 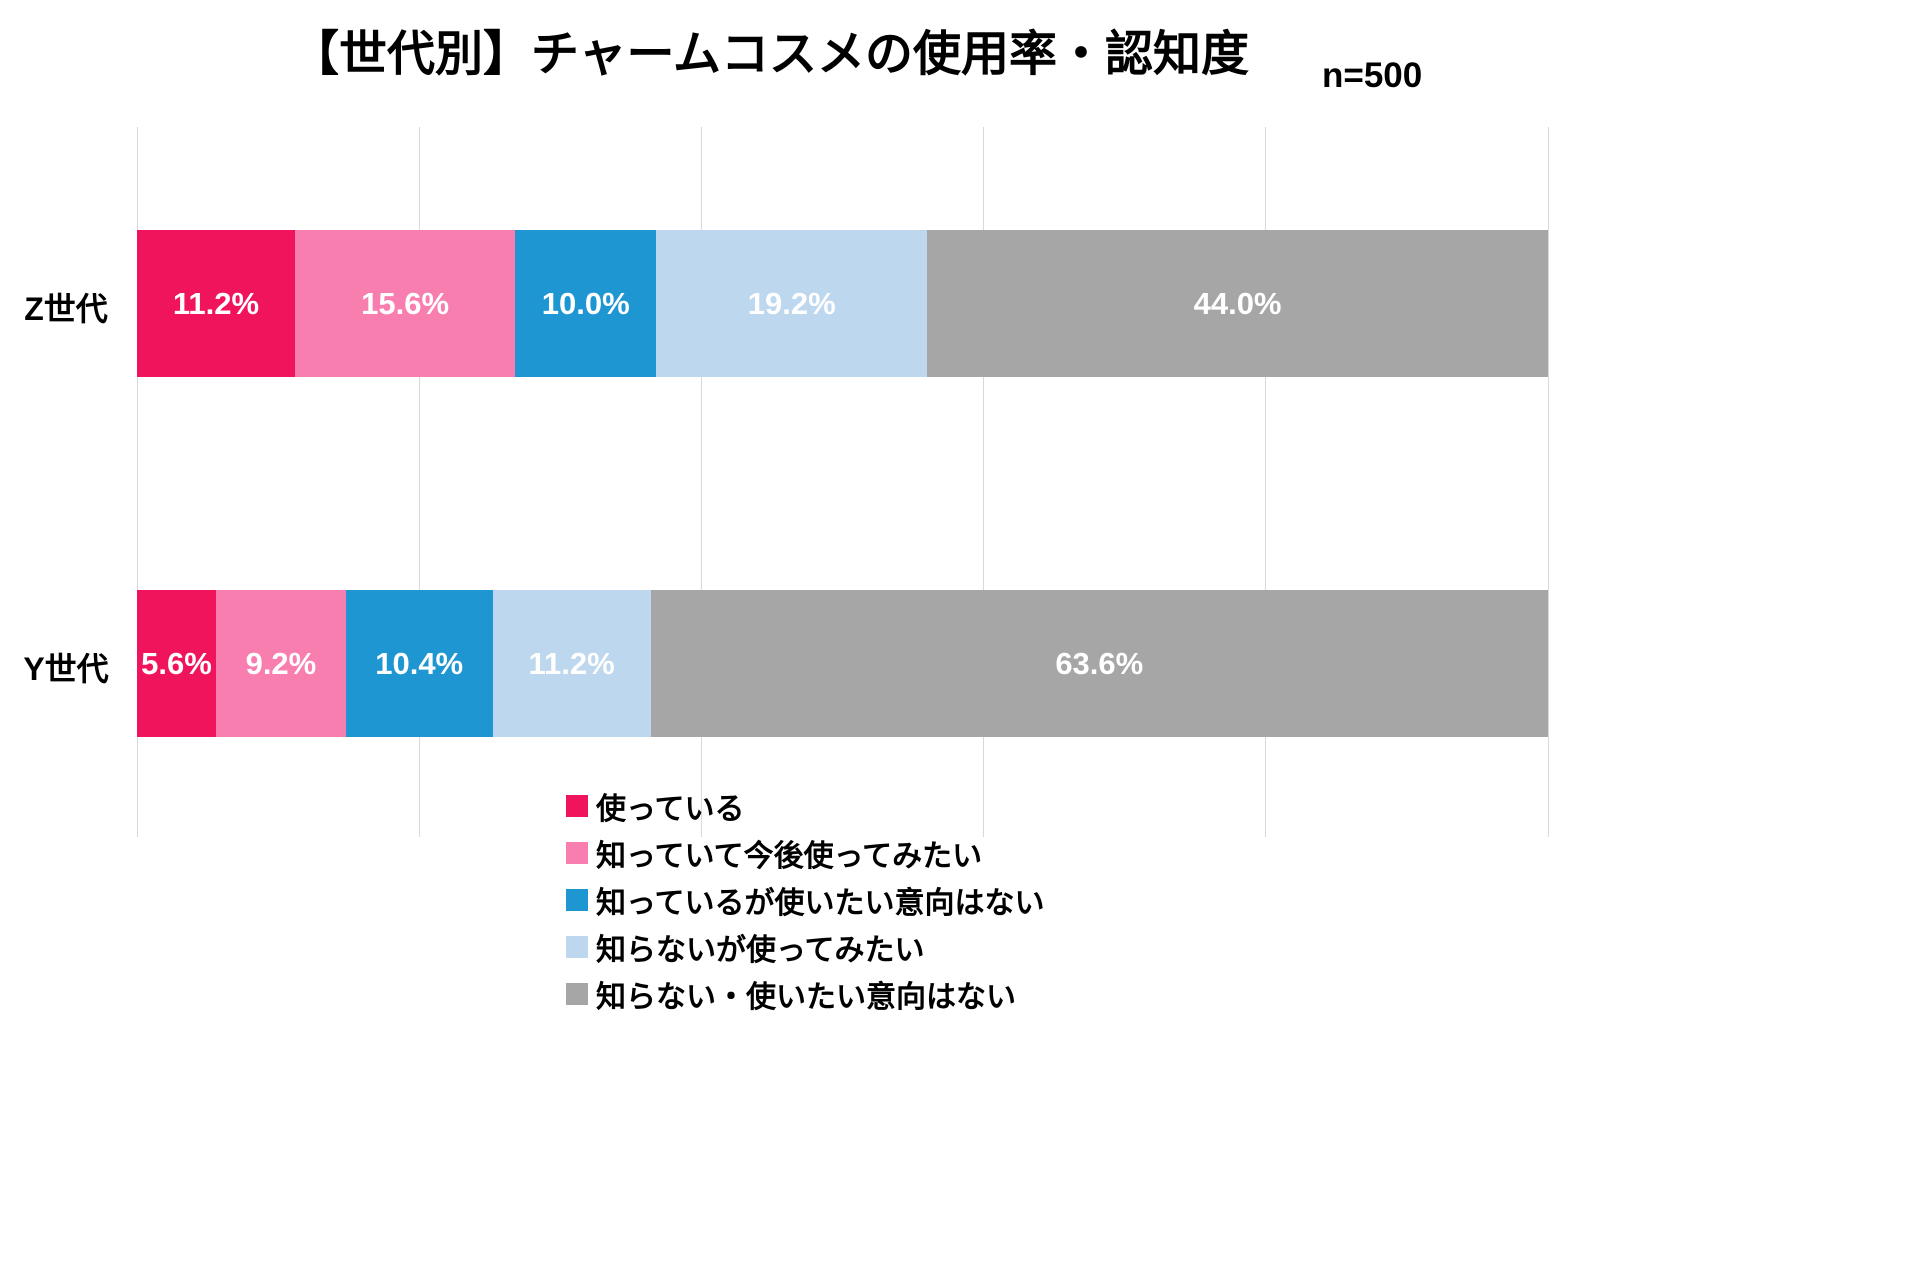 I want to click on bar-segment: 19.2%, so click(x=792, y=303).